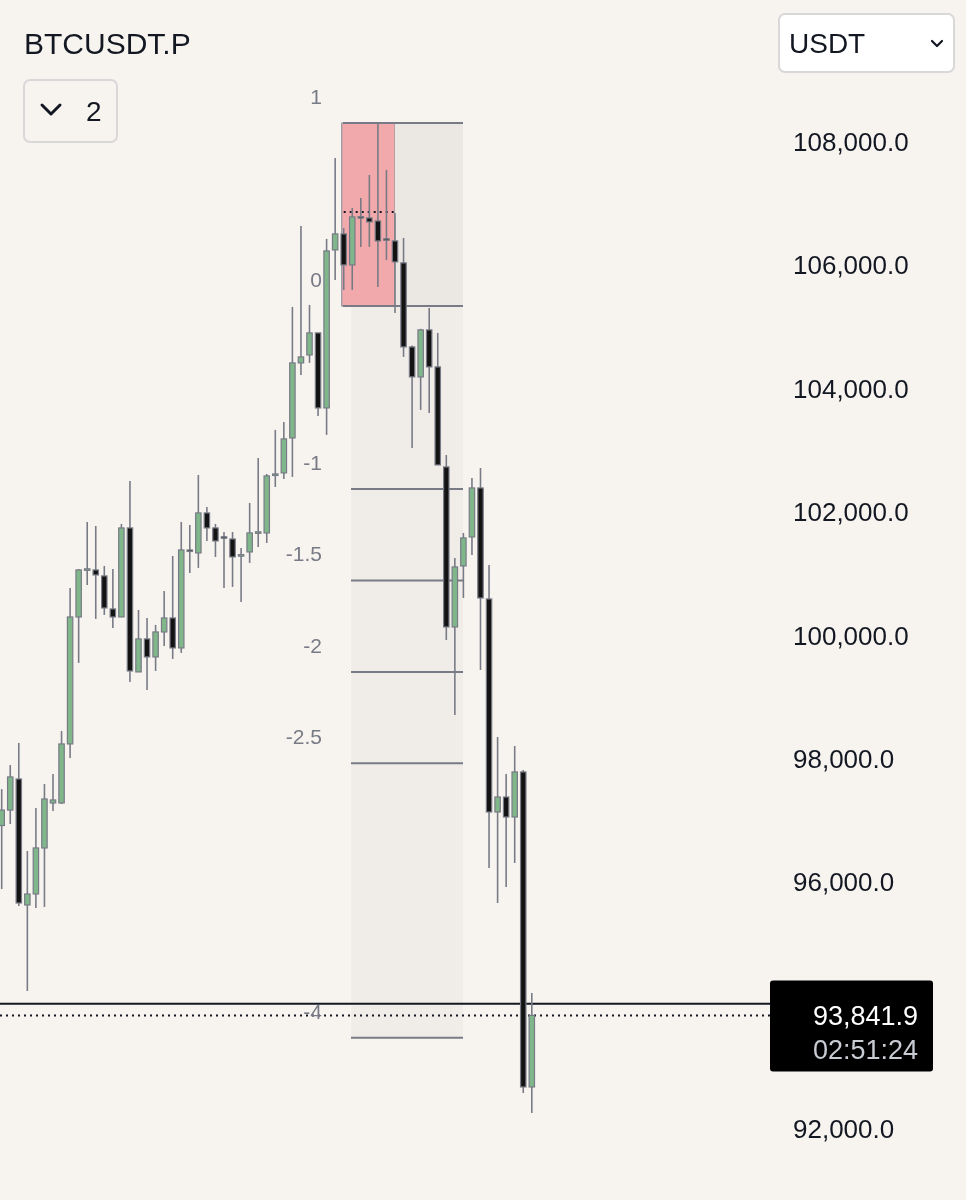 The width and height of the screenshot is (966, 1200). What do you see at coordinates (303, 737) in the screenshot?
I see `annotation: -2.5` at bounding box center [303, 737].